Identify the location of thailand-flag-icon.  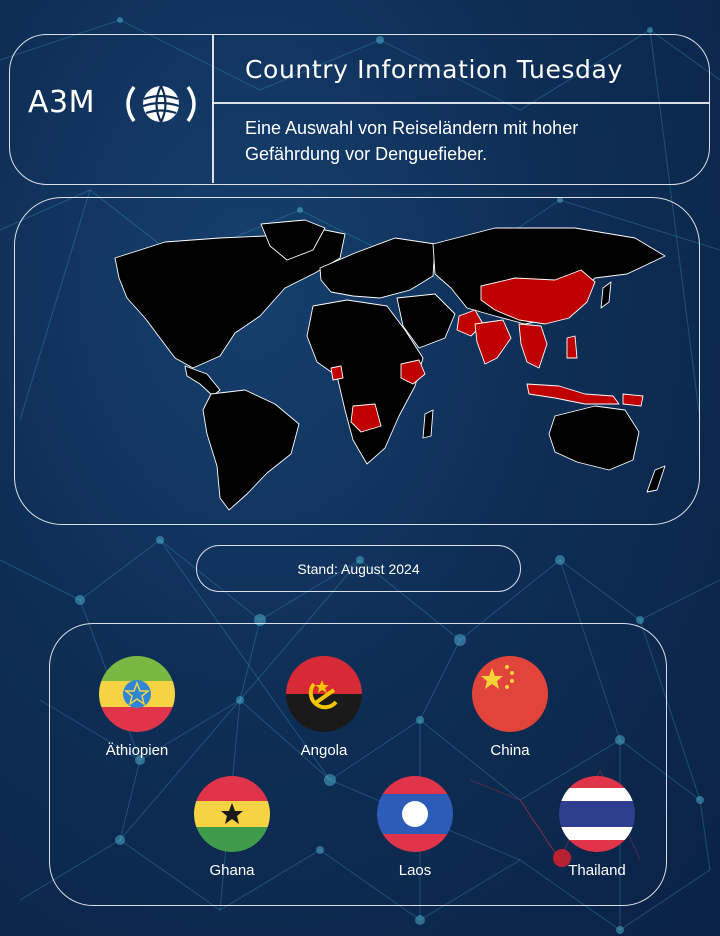
(597, 814).